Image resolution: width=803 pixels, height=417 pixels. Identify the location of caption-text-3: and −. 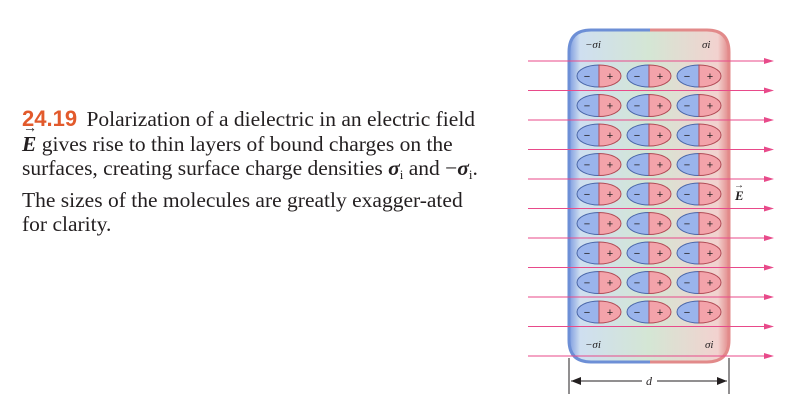
(430, 168).